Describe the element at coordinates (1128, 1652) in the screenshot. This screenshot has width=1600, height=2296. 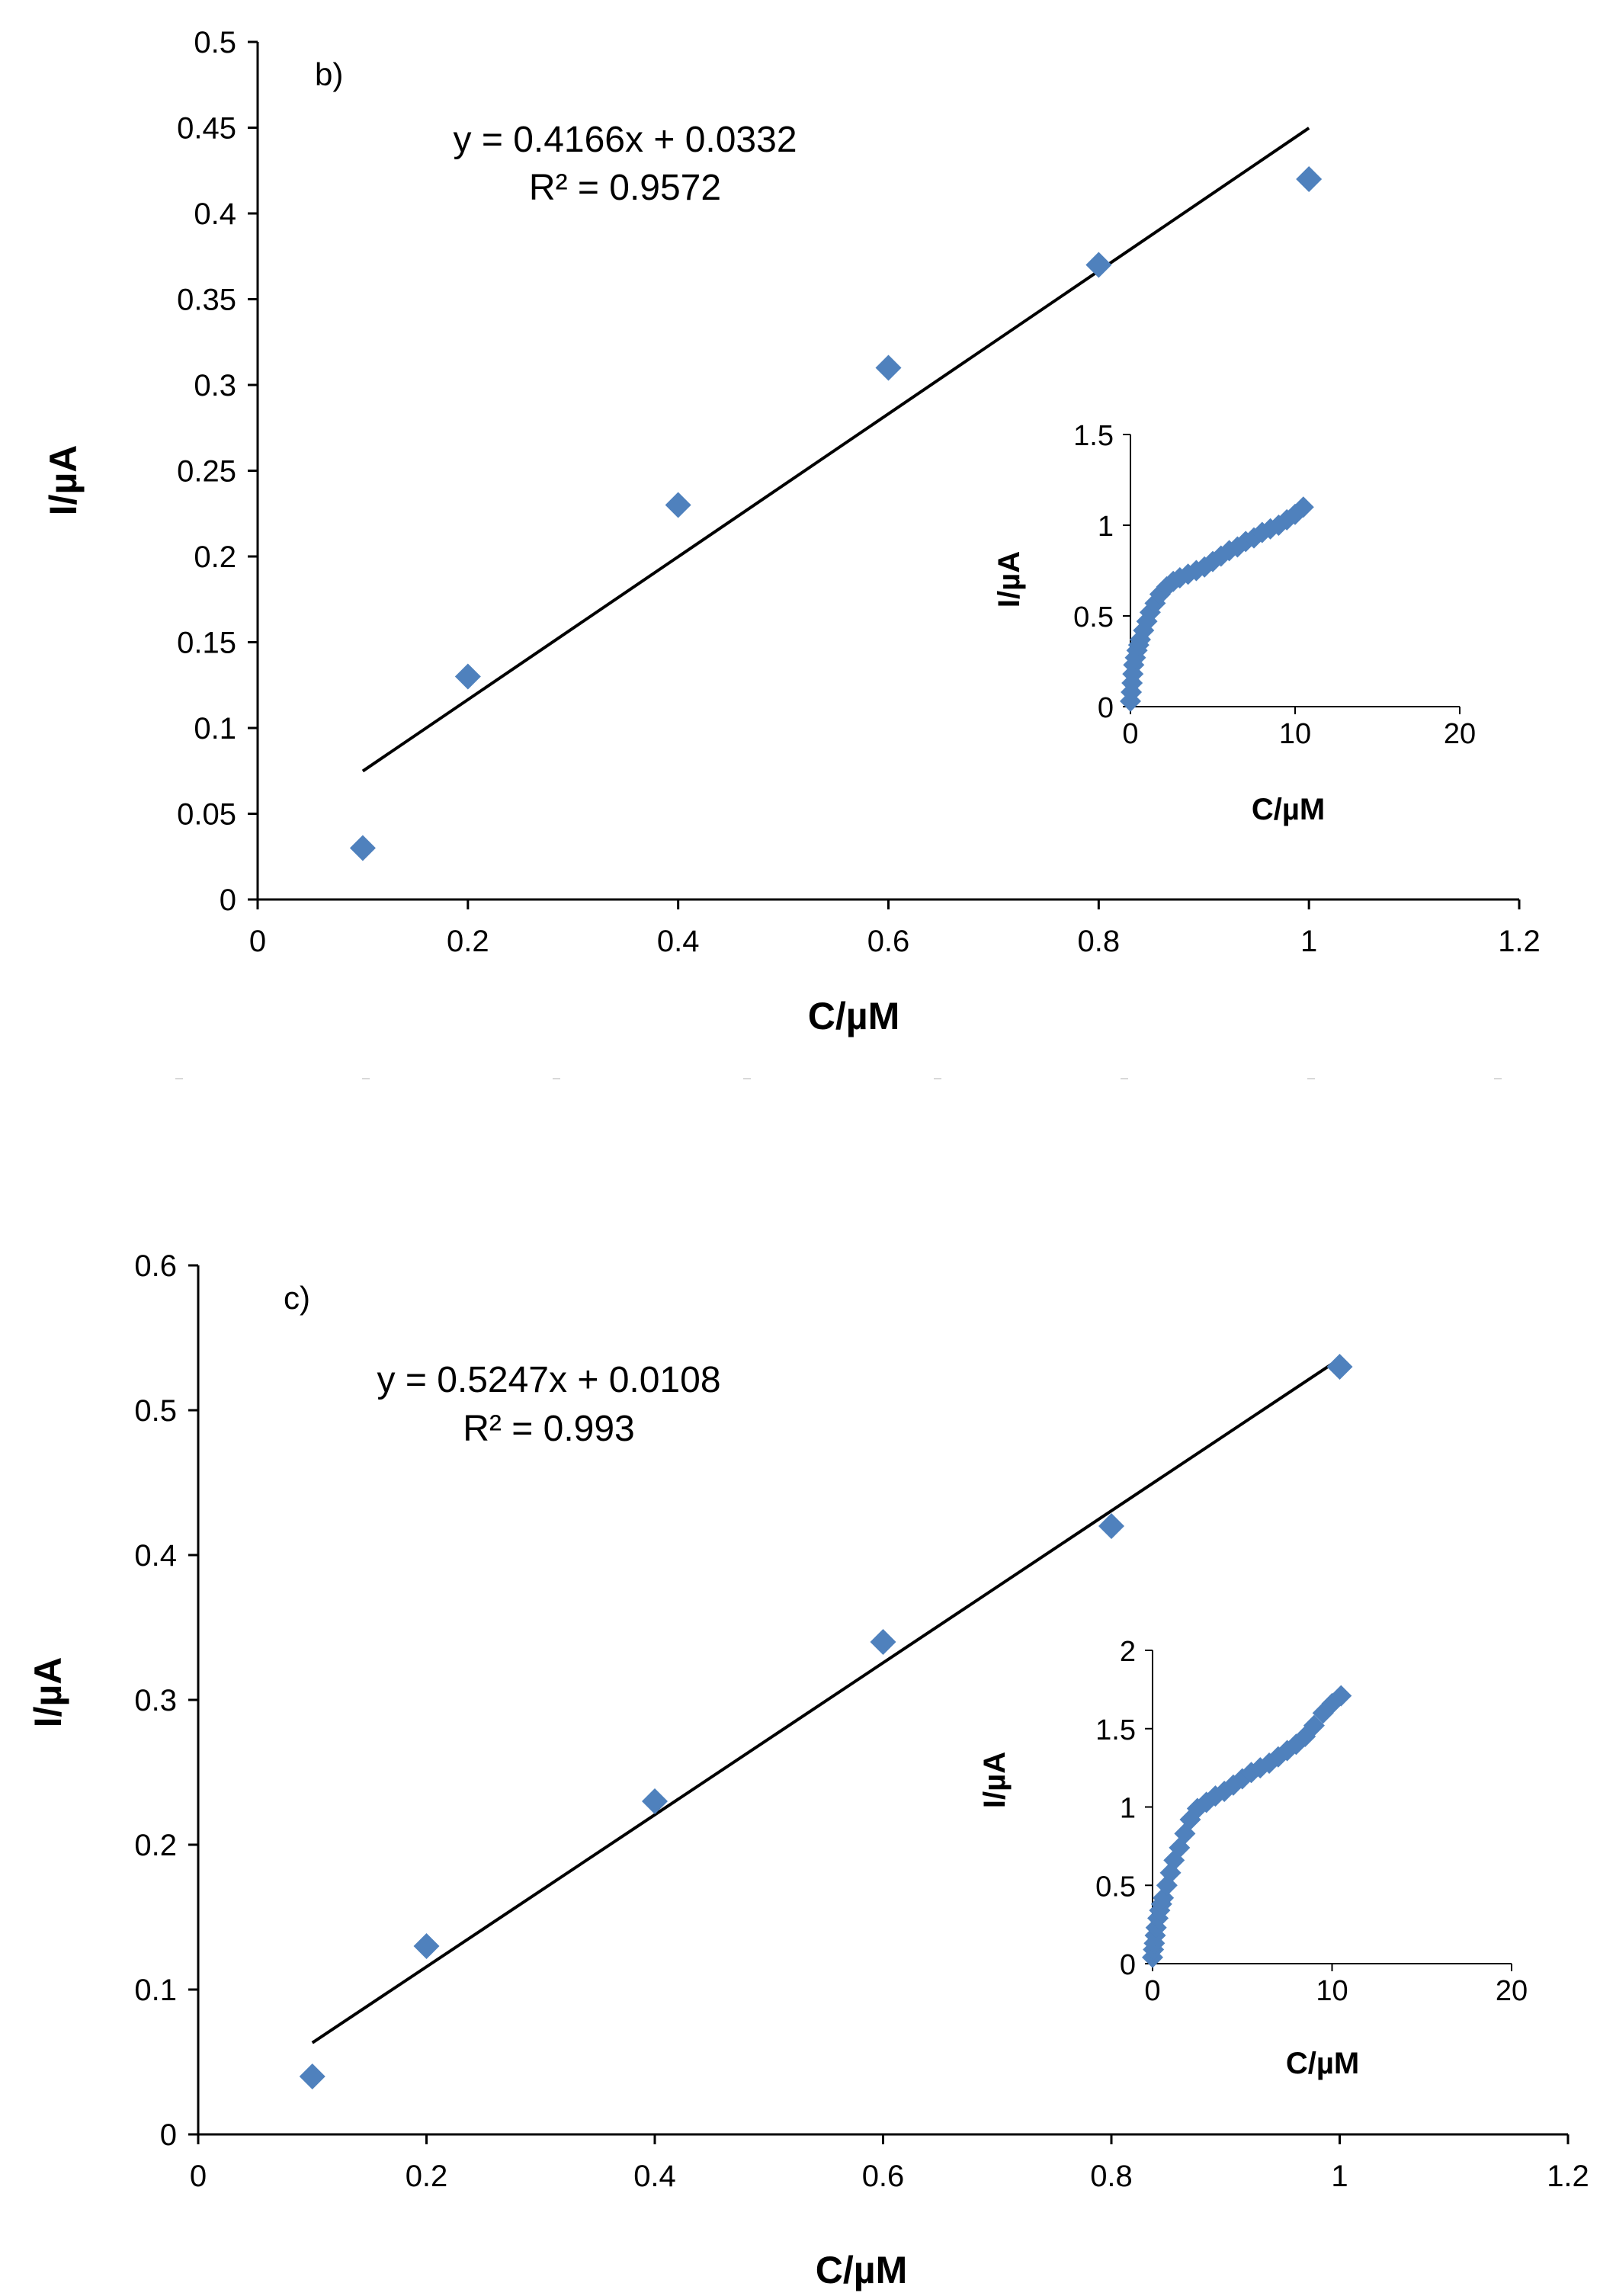
I see `chart-c-inset-y-tick-label: 2` at that location.